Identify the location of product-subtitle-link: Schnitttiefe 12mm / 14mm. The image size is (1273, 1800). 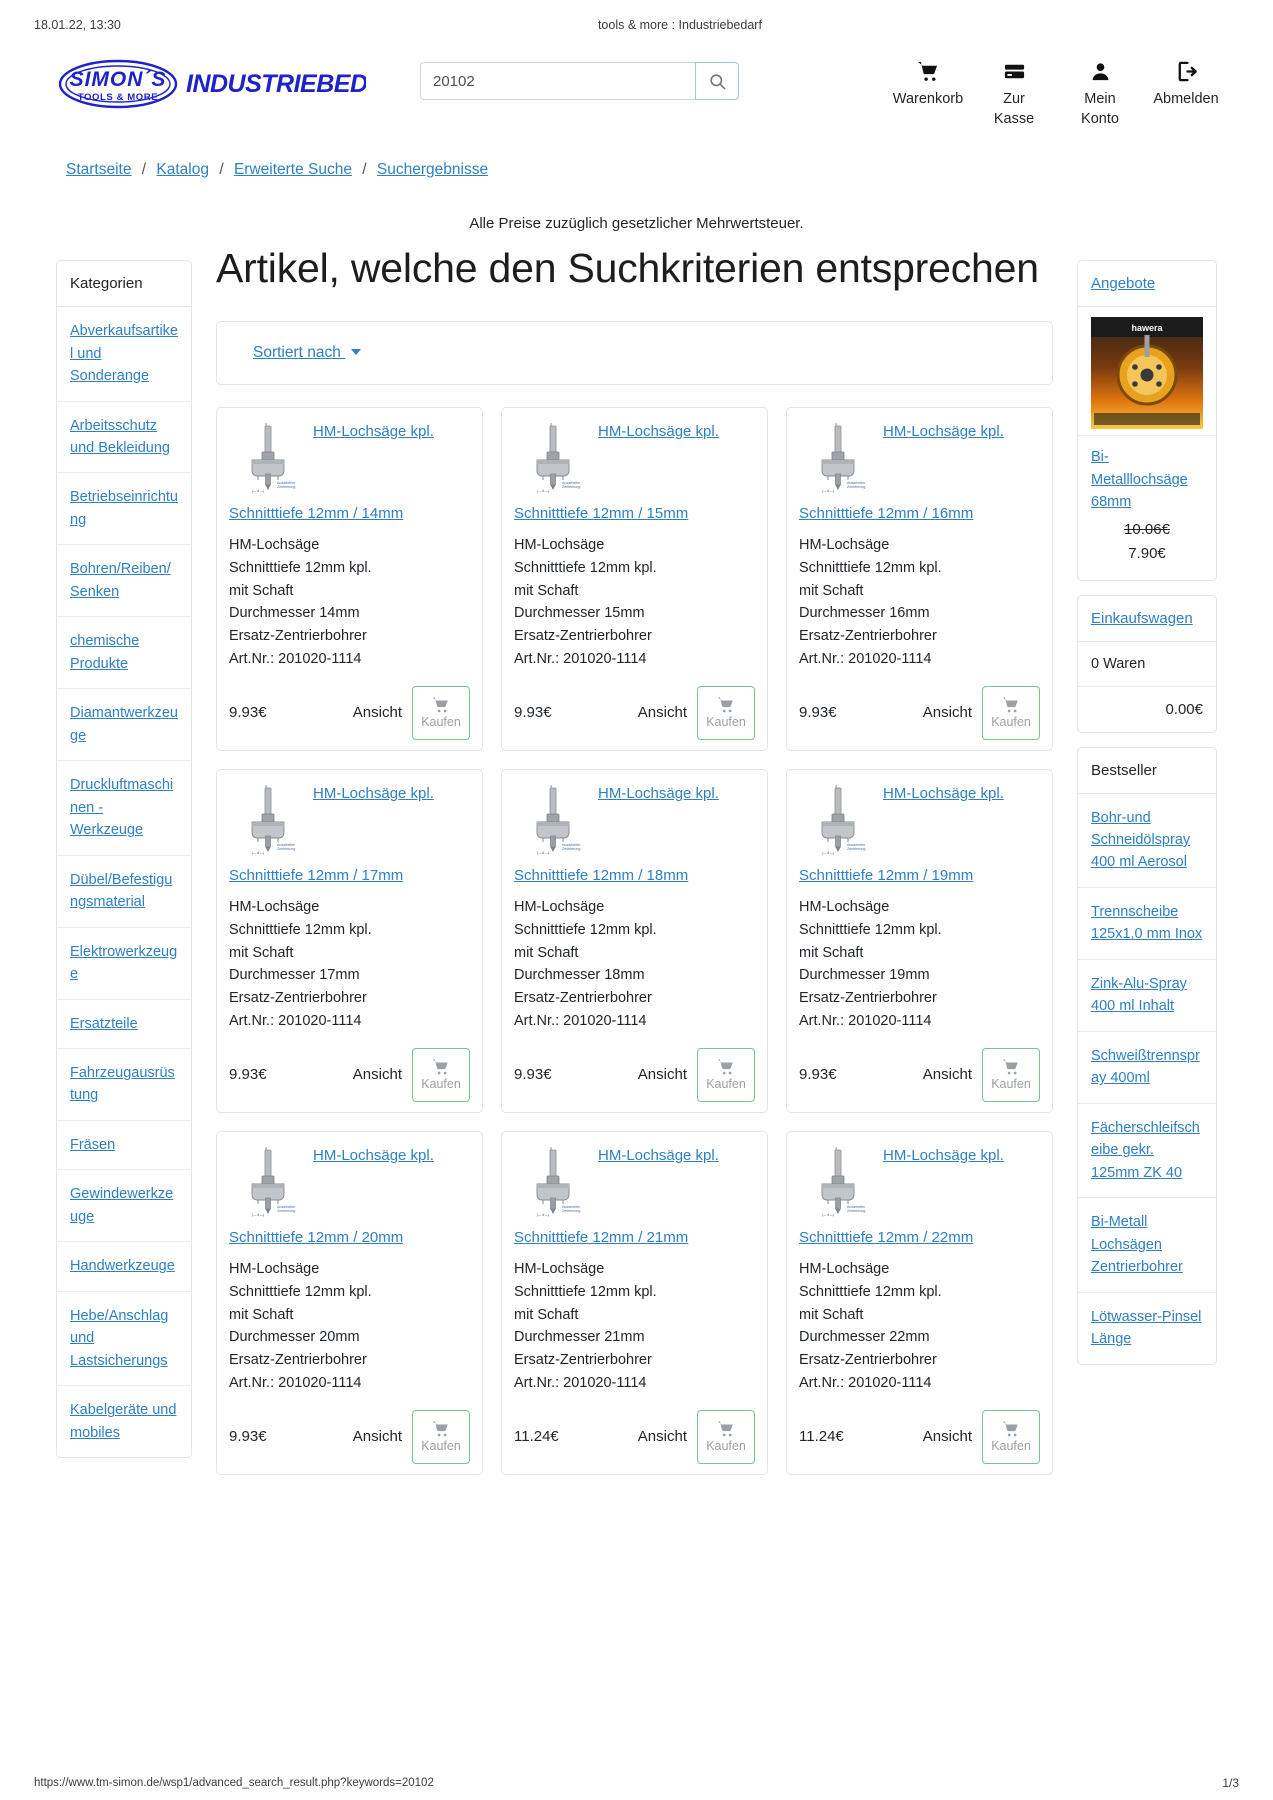
(316, 513).